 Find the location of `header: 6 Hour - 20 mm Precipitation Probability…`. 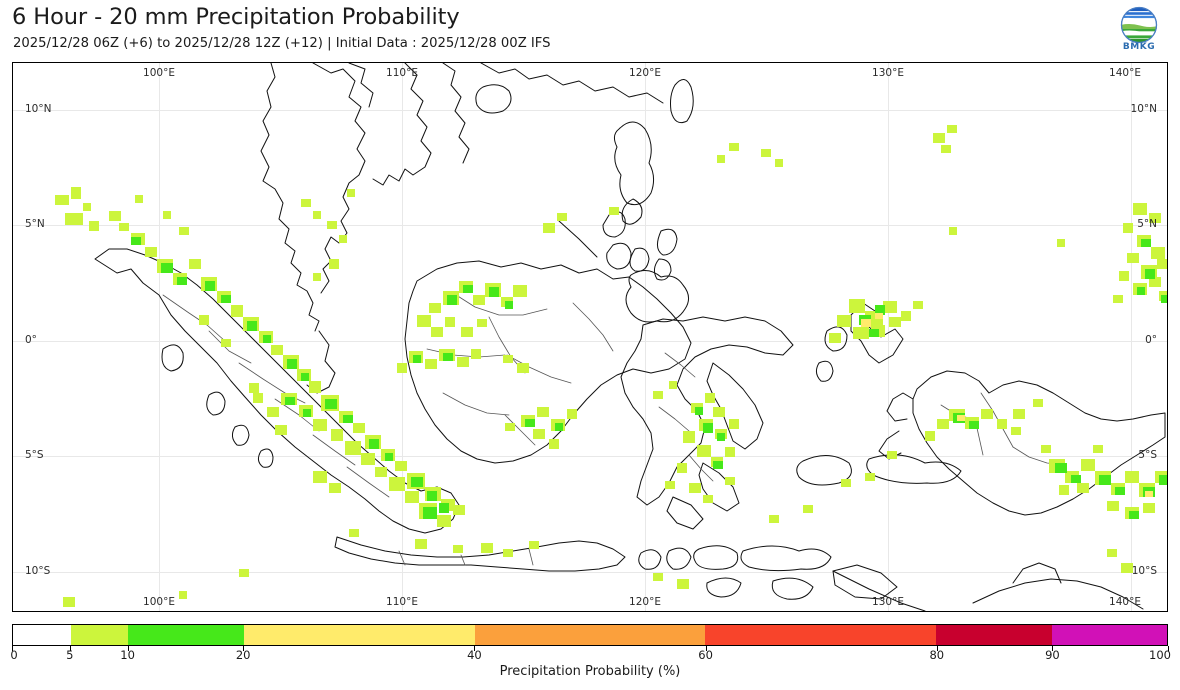

header: 6 Hour - 20 mm Precipitation Probability… is located at coordinates (590, 29).